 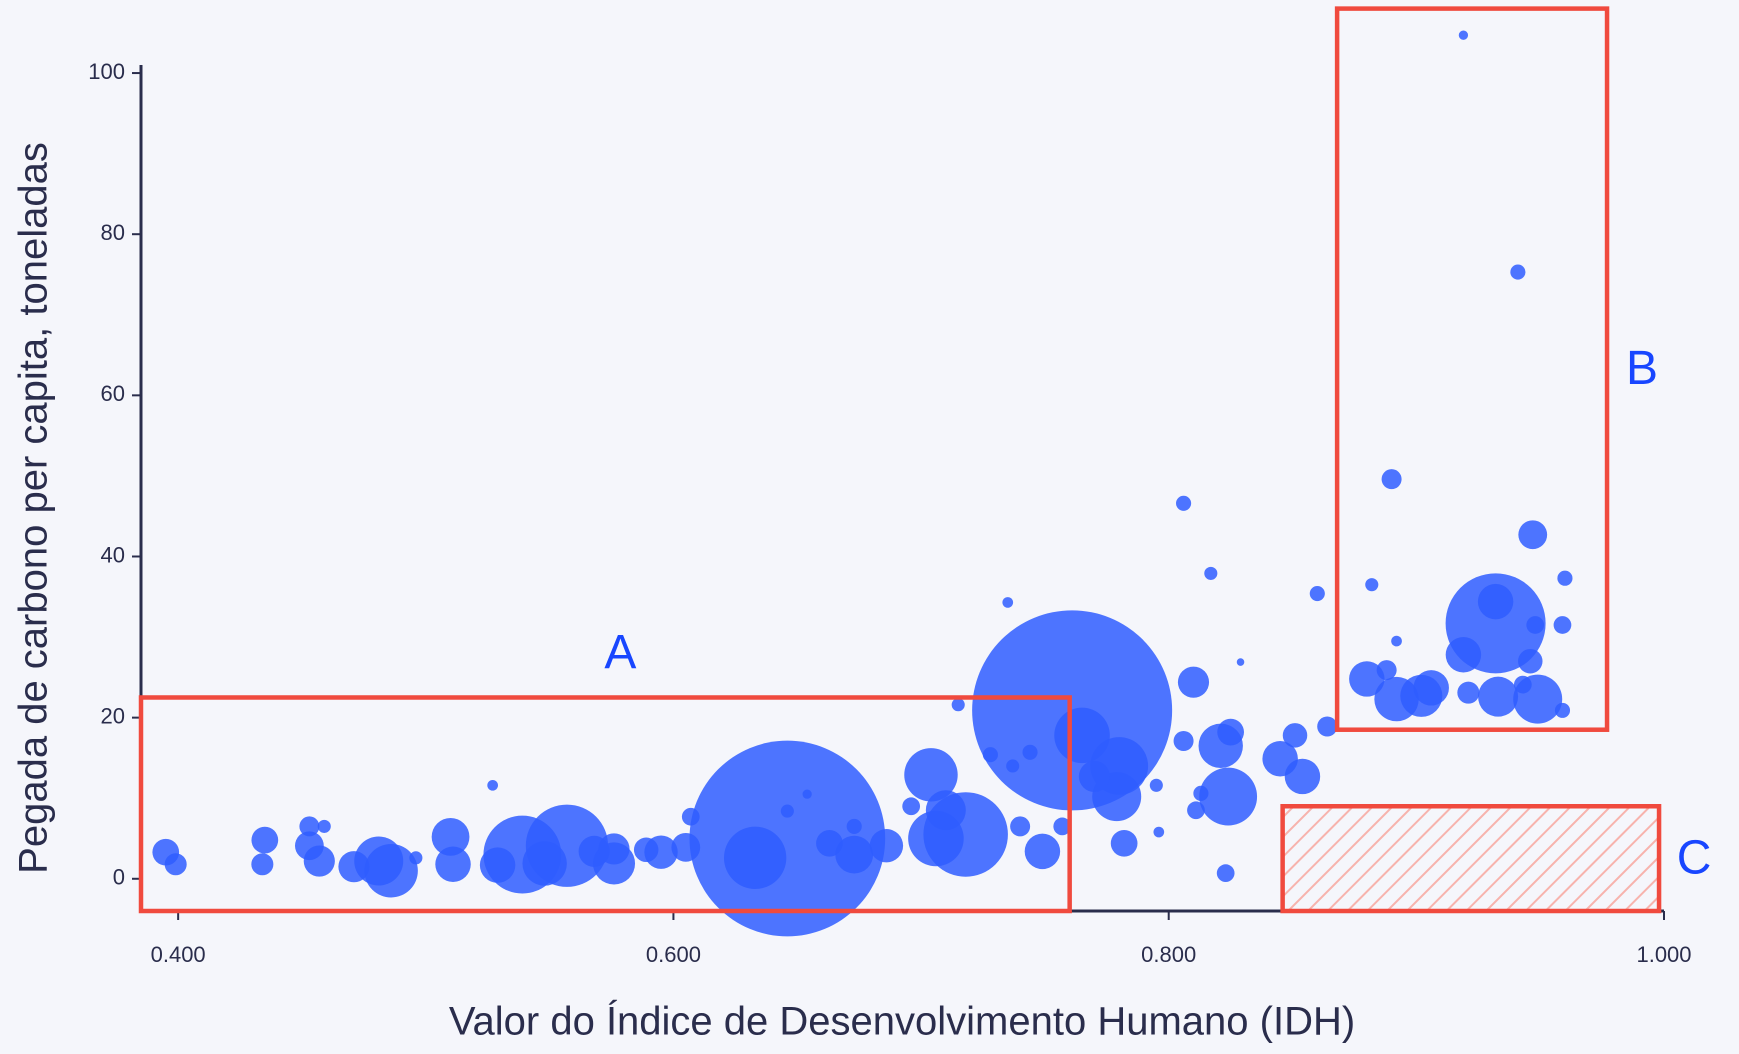 What do you see at coordinates (113, 715) in the screenshot?
I see `y-tick-label: 20` at bounding box center [113, 715].